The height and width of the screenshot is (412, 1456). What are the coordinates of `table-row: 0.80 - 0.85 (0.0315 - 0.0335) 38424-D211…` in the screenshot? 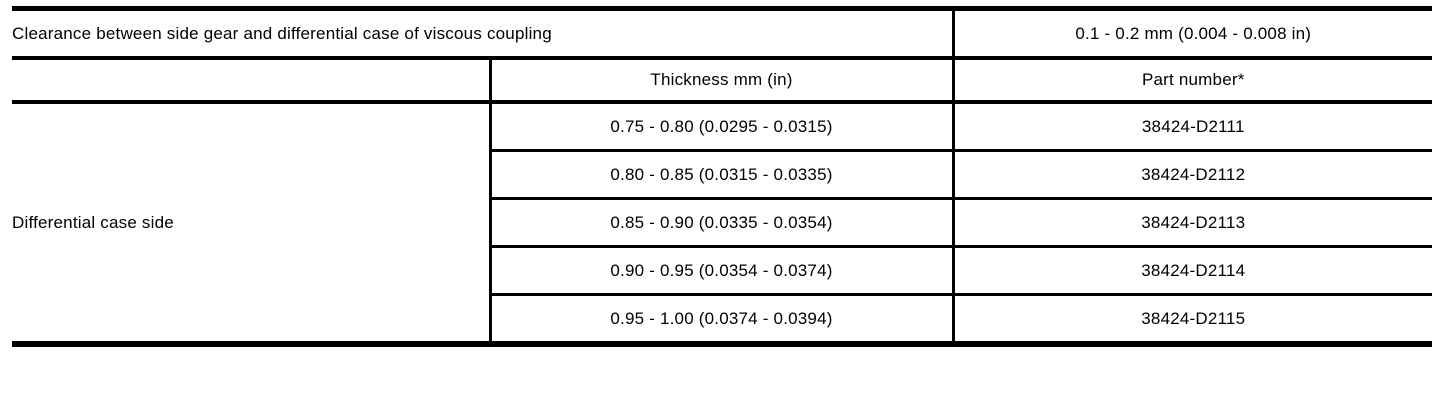 It's located at (722, 175).